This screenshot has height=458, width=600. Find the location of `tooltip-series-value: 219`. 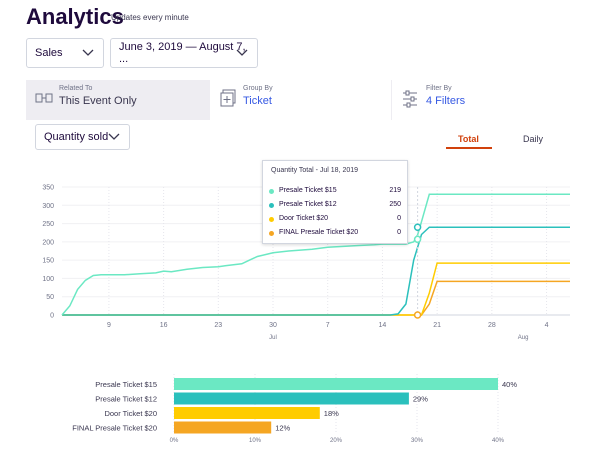

tooltip-series-value: 219 is located at coordinates (395, 190).